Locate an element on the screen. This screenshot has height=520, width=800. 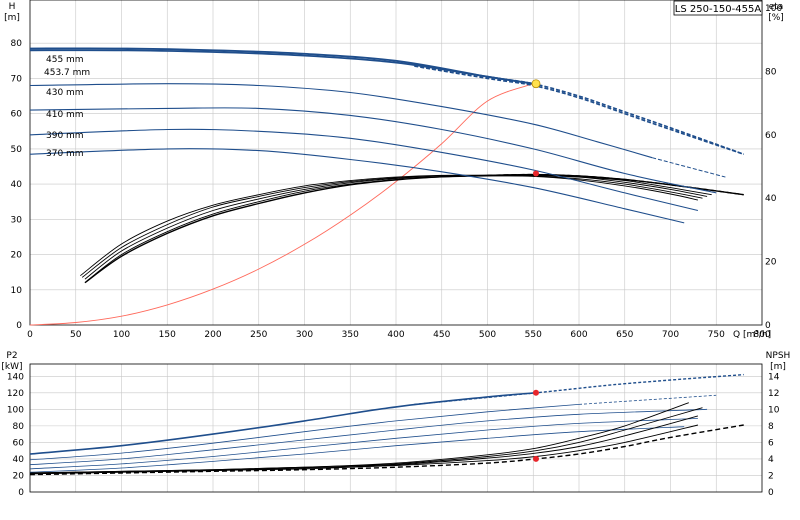
x-tick-label: 650 is located at coordinates (624, 335).